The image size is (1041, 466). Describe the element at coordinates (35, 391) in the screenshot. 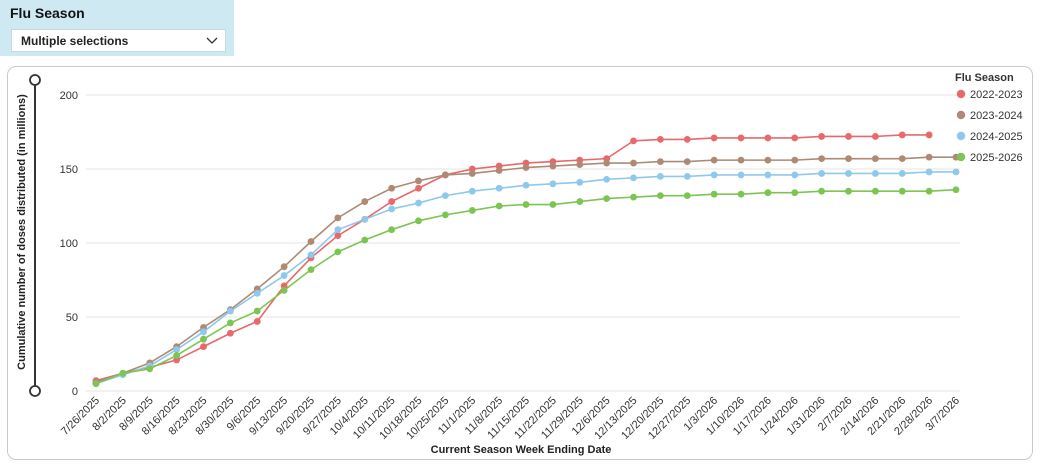

I see `slider-bottom-handle` at that location.